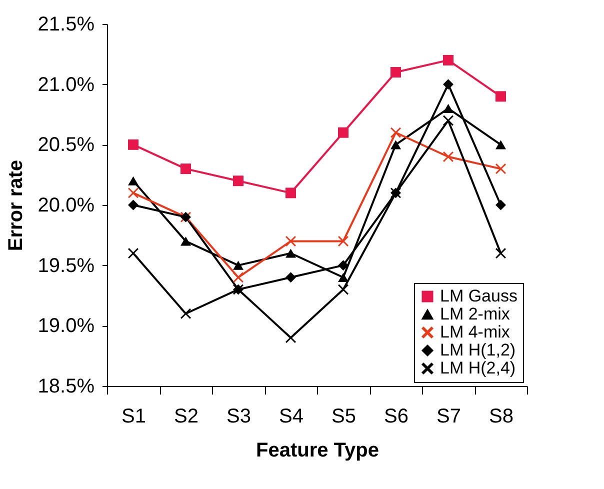 The width and height of the screenshot is (604, 489). I want to click on legend-label: LM 4-mix, so click(475, 332).